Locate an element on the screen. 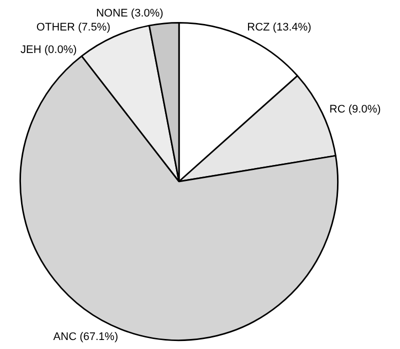 The image size is (400, 349). slice-label: ANC (67.1%) is located at coordinates (85, 336).